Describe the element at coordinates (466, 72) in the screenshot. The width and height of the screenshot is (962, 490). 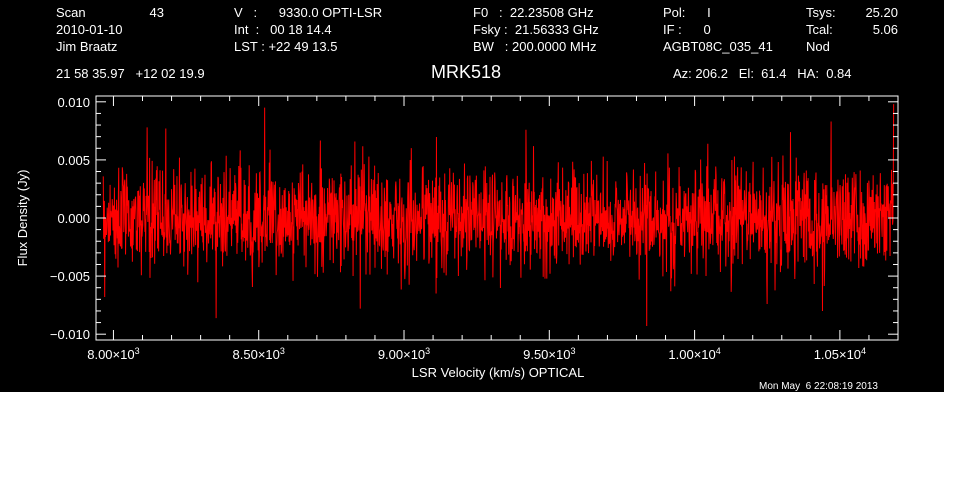
I see `source-name: MRK518` at that location.